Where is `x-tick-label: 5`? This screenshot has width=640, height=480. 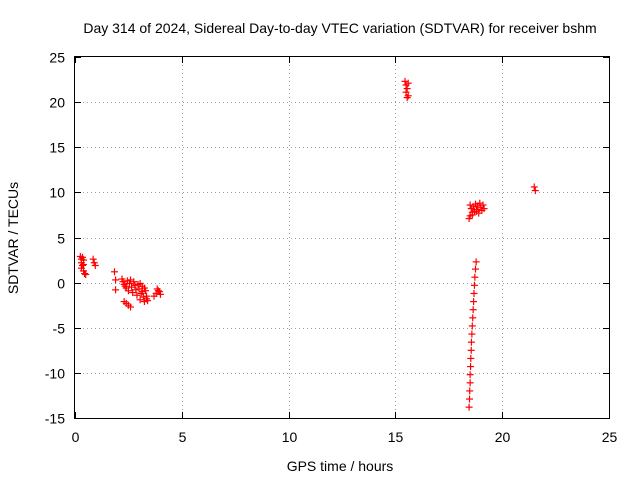 x-tick-label: 5 is located at coordinates (183, 437).